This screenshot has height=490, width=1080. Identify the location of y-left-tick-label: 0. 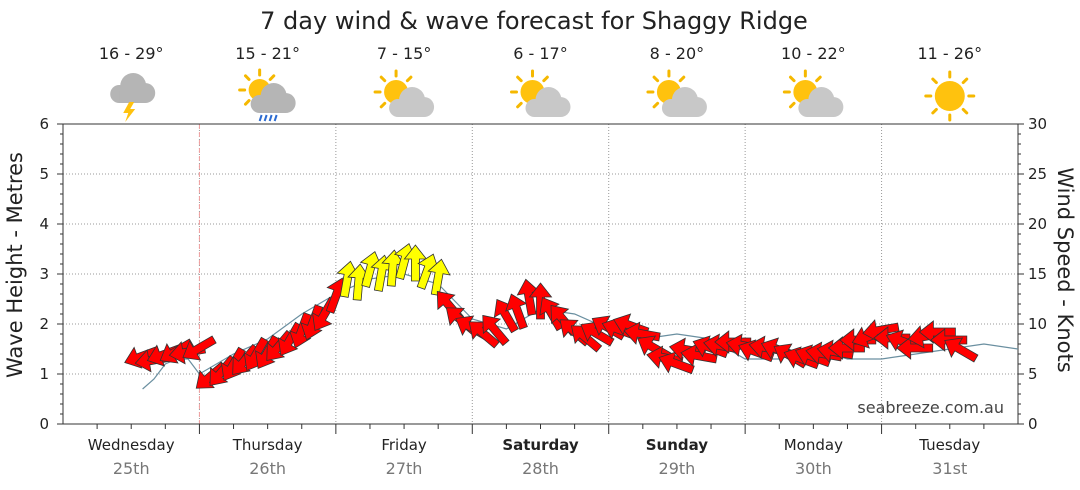
(44, 424).